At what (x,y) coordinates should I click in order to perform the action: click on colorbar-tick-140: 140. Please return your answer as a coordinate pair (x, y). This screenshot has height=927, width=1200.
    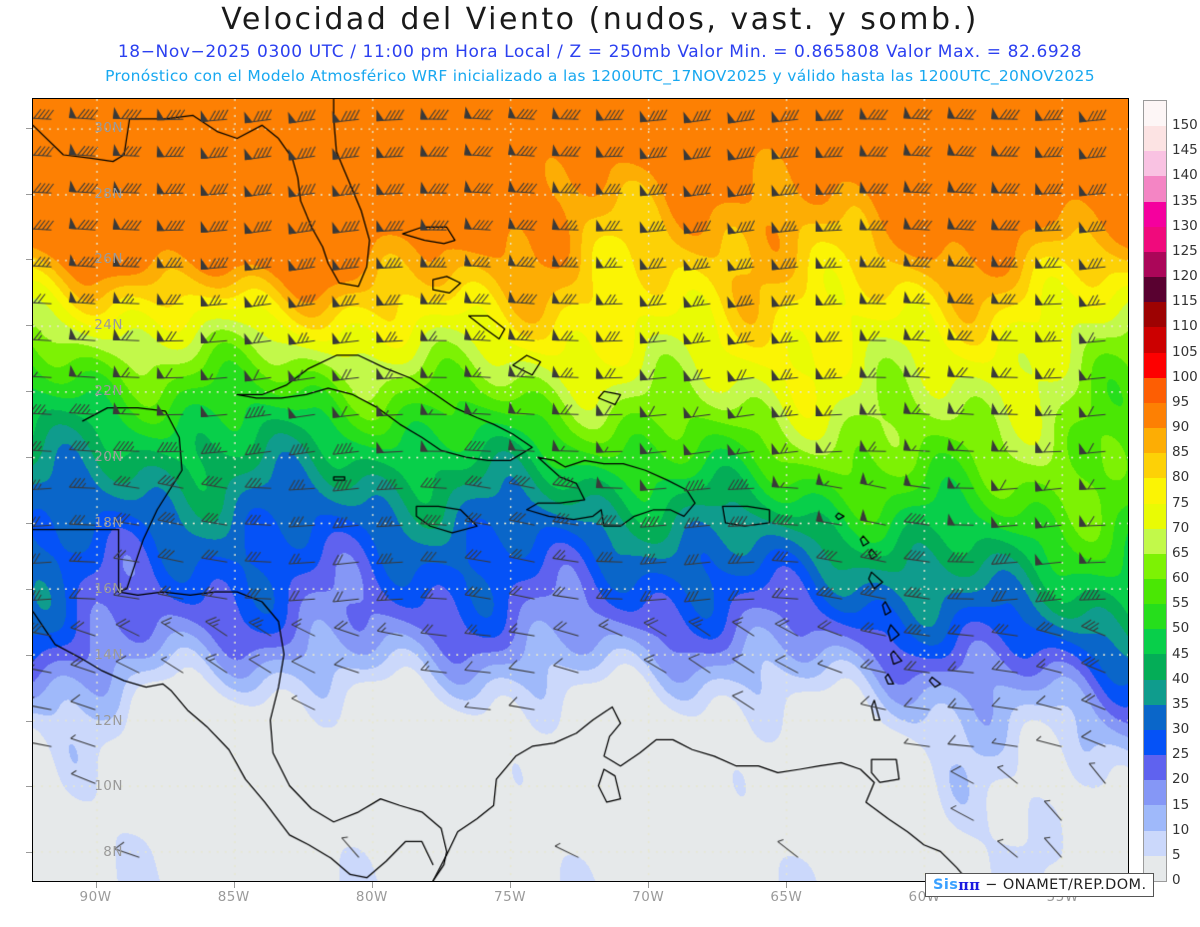
    Looking at the image, I should click on (1185, 175).